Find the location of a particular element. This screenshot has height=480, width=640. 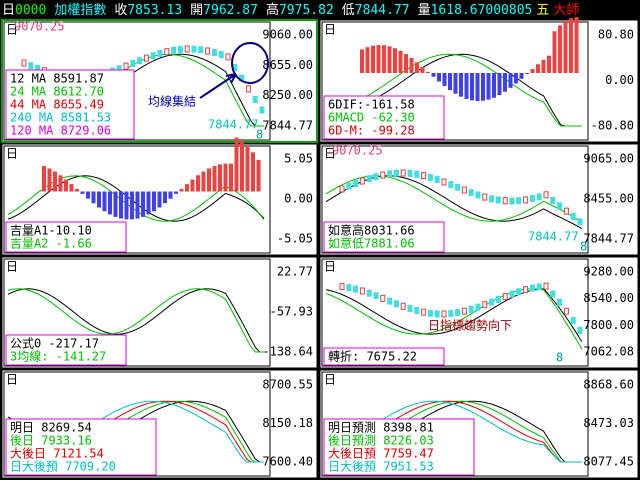

quote-field: 加權指數 is located at coordinates (80, 10).